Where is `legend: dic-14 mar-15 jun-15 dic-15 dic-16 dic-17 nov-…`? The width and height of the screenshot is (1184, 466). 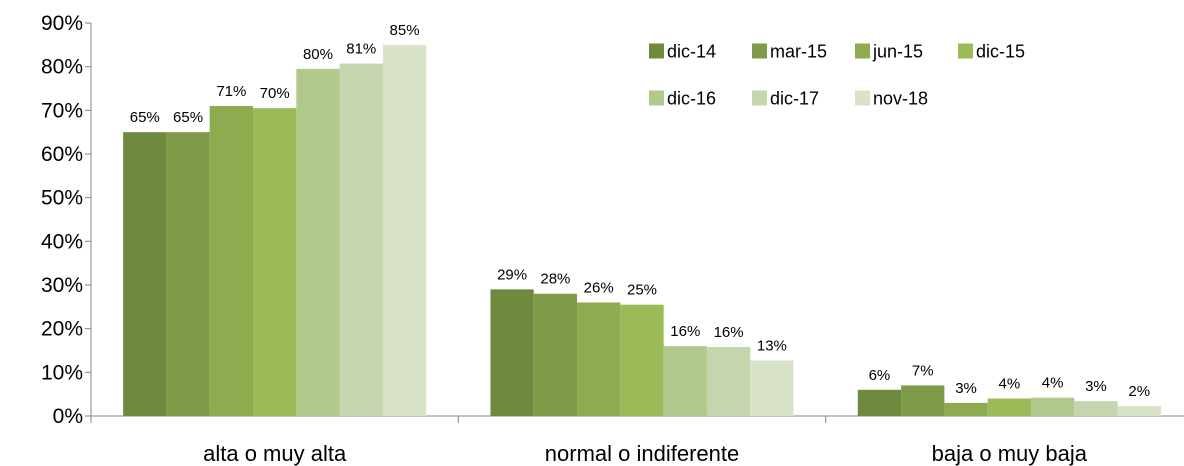
legend: dic-14 mar-15 jun-15 dic-15 dic-16 dic-17 nov-… is located at coordinates (837, 75).